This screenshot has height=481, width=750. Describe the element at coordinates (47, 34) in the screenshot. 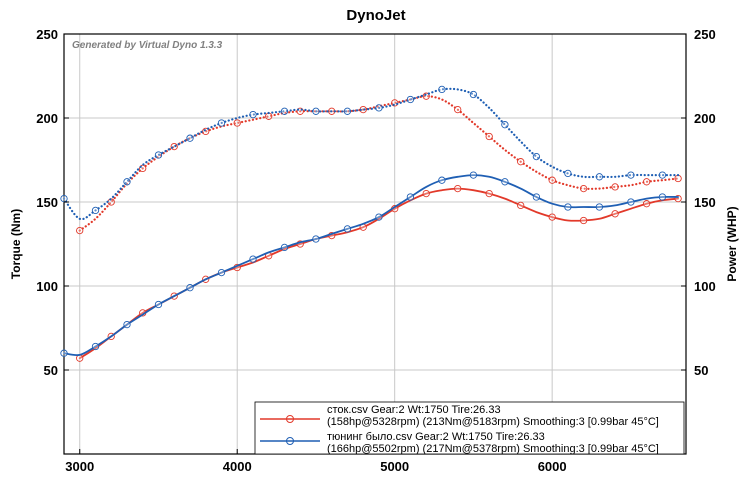

I see `y-tick-label: 250` at that location.